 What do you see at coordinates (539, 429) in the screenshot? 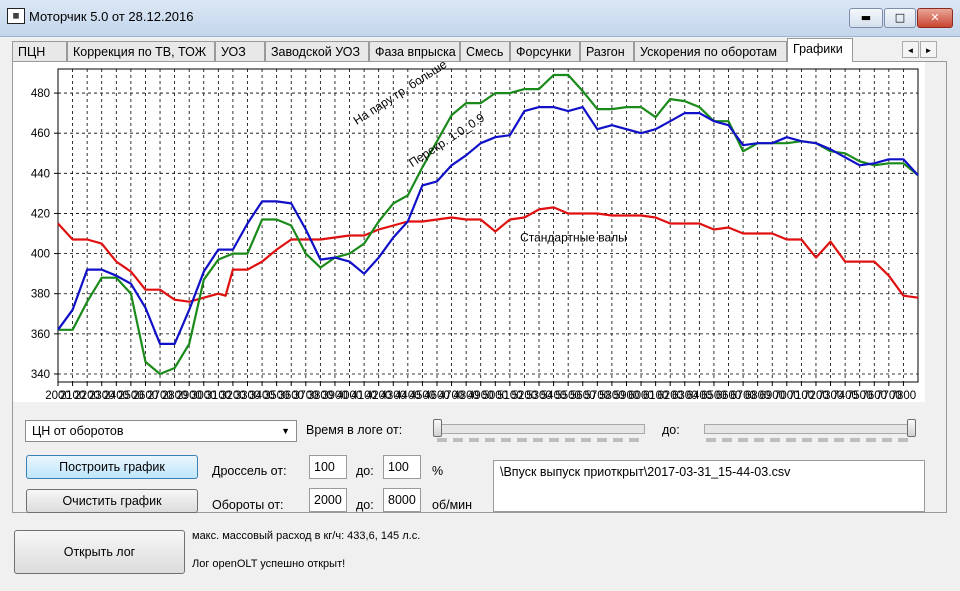
I see `time-from-track` at bounding box center [539, 429].